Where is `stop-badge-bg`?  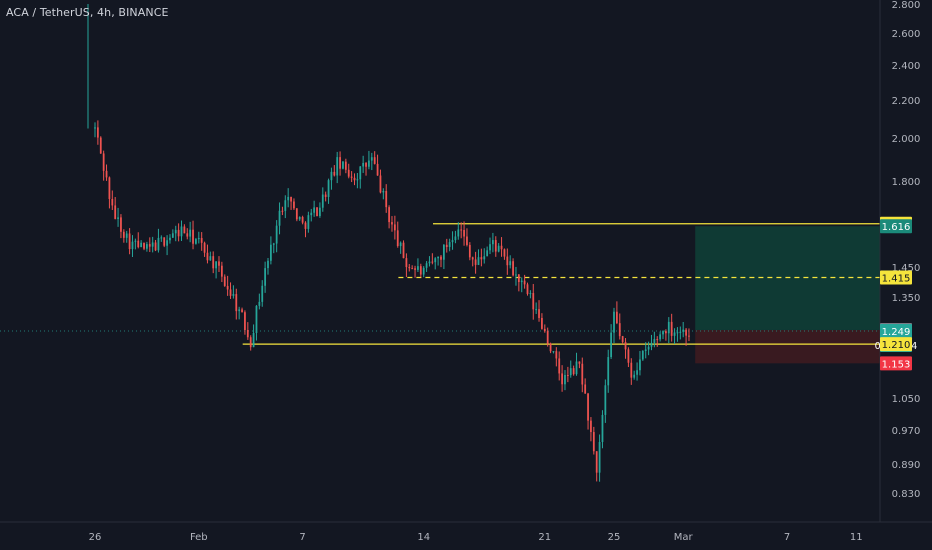 stop-badge-bg is located at coordinates (896, 363).